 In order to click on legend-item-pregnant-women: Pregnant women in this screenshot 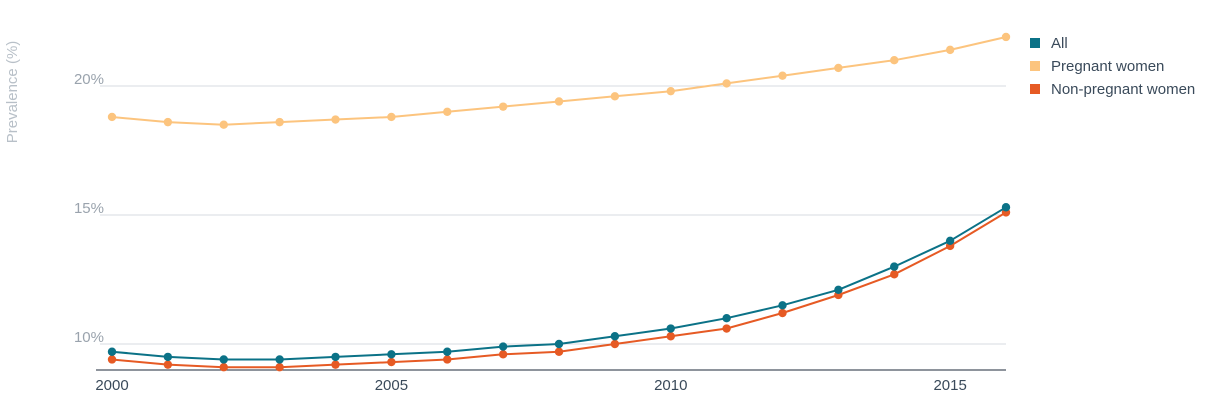, I will do `click(1097, 66)`.